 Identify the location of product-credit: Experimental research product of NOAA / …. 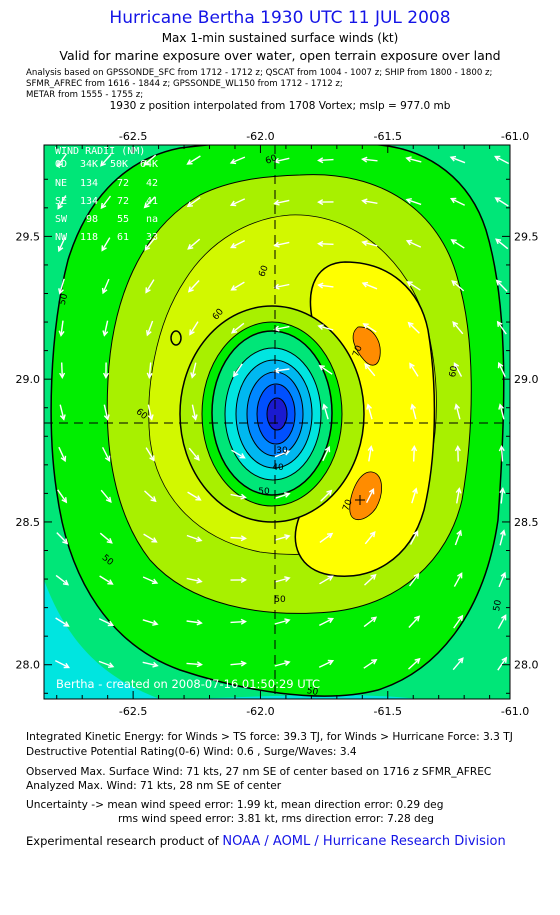
(266, 841).